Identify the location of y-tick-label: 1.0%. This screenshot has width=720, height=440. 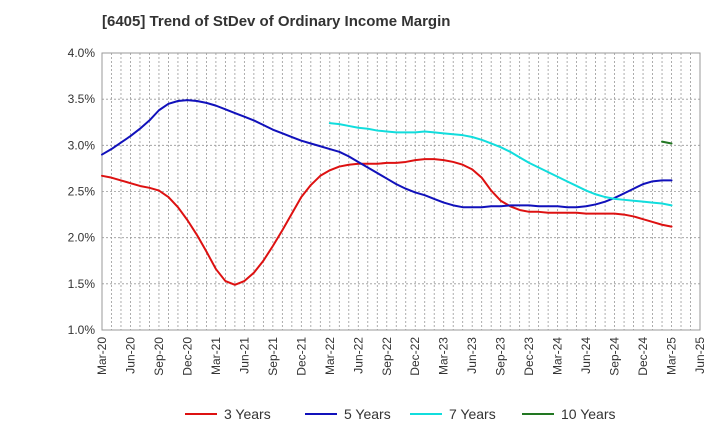
(82, 330).